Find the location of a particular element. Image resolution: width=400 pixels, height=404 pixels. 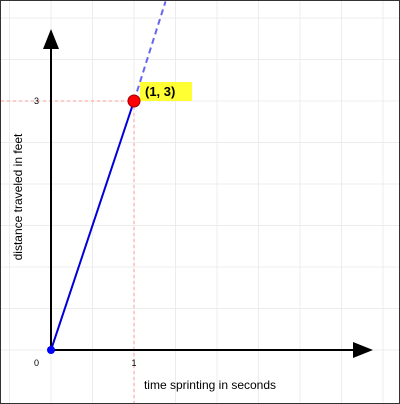

data-point is located at coordinates (51, 350).